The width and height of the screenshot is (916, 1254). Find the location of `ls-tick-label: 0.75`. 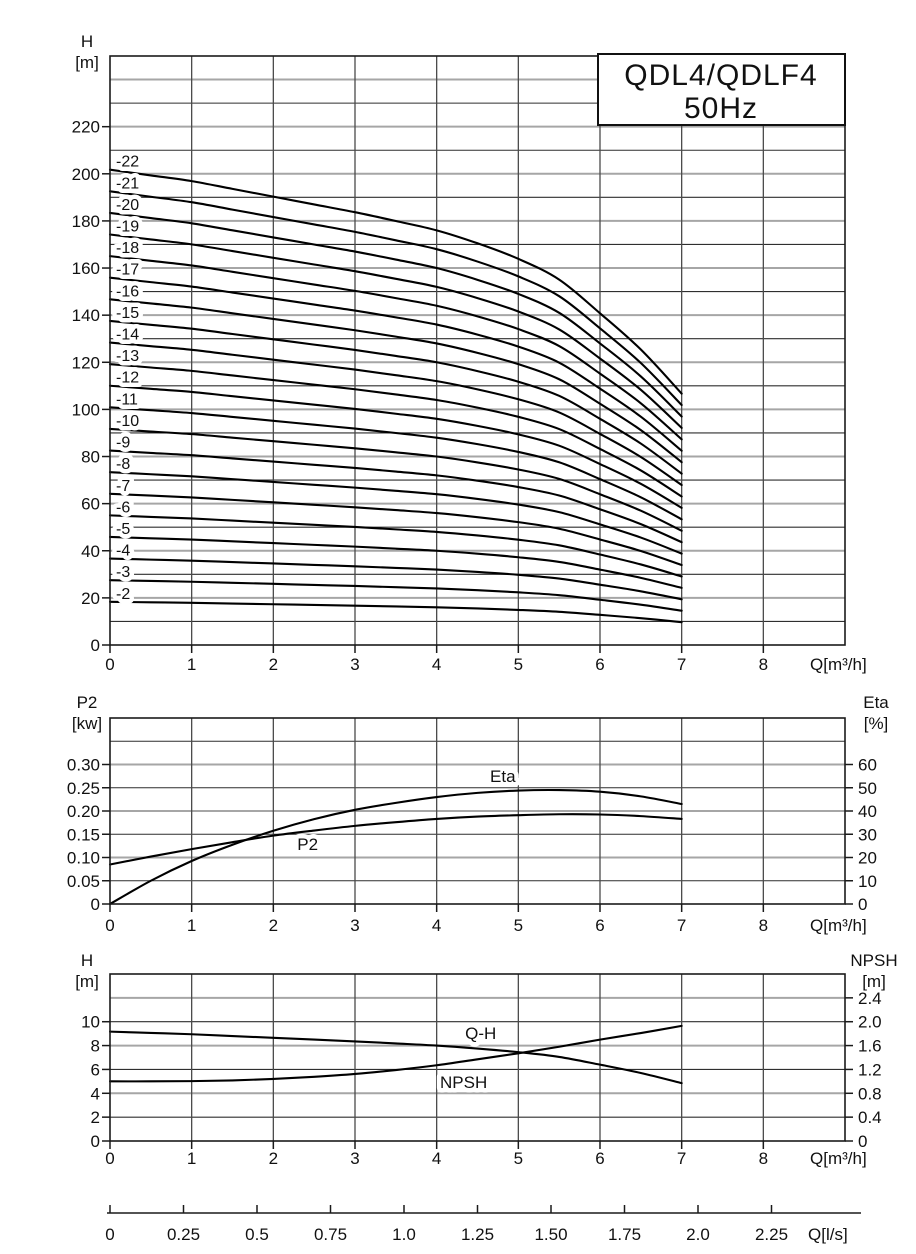

ls-tick-label: 0.75 is located at coordinates (330, 1234).